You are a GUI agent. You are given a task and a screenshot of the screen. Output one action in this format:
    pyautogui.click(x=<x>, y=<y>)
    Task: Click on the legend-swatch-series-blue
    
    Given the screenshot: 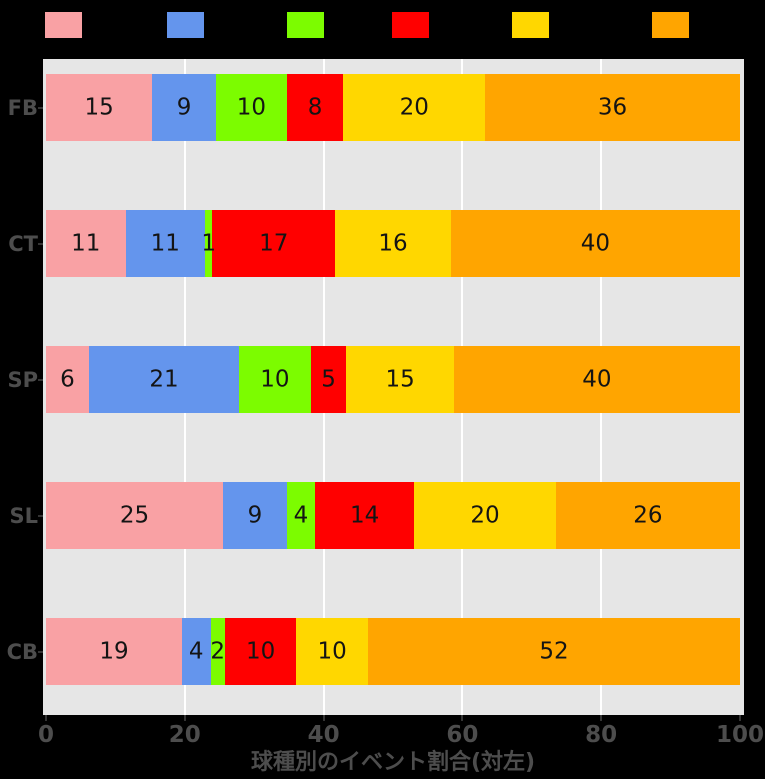 What is the action you would take?
    pyautogui.click(x=185, y=25)
    